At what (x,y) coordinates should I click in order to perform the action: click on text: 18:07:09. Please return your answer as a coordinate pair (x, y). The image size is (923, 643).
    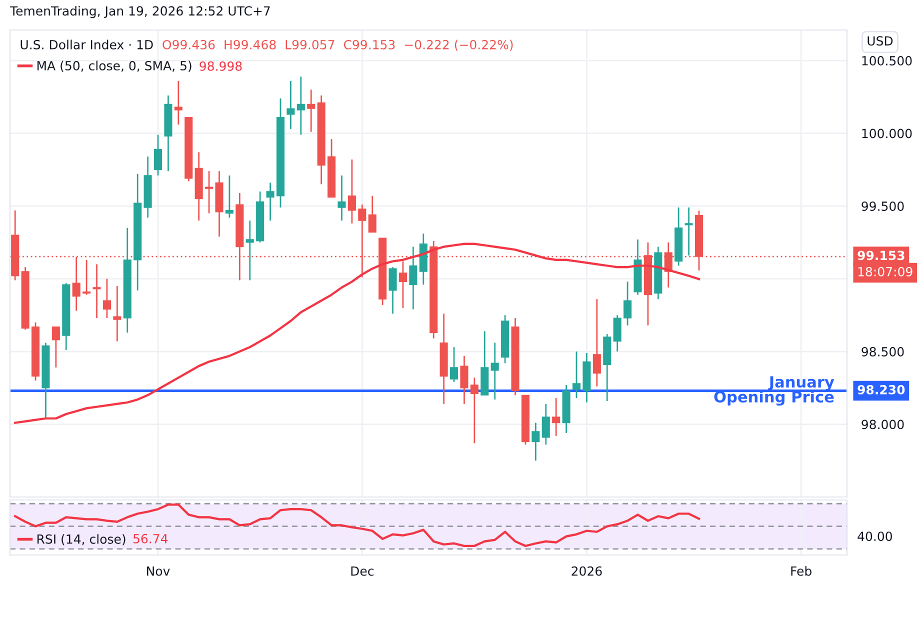
    Looking at the image, I should click on (885, 271).